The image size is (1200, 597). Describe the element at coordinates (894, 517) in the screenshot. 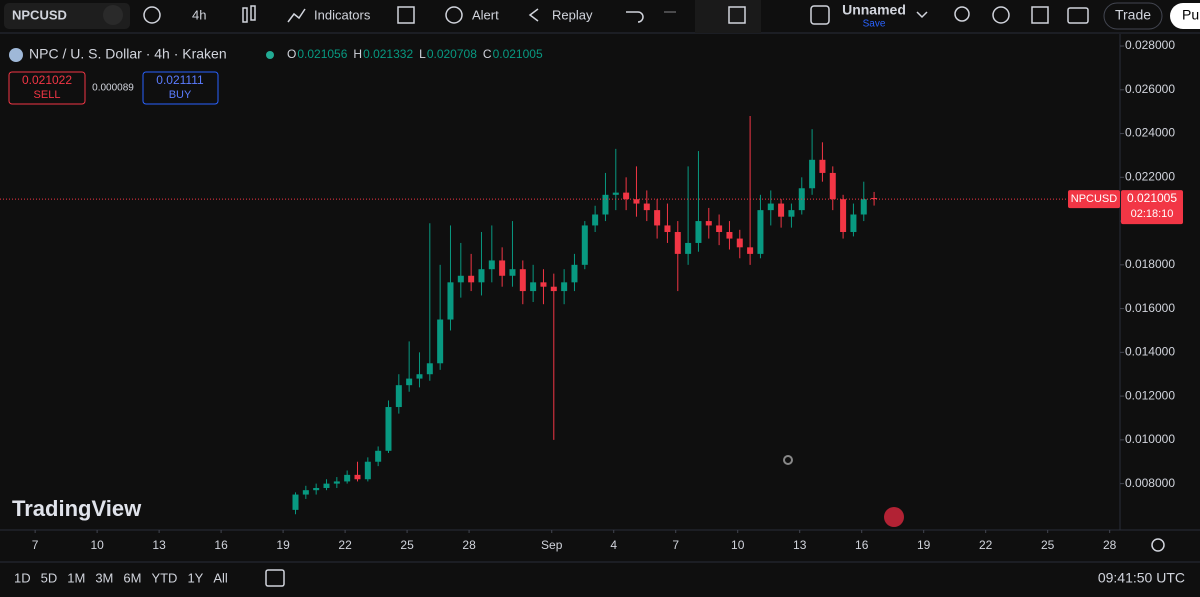

I see `flag-event` at that location.